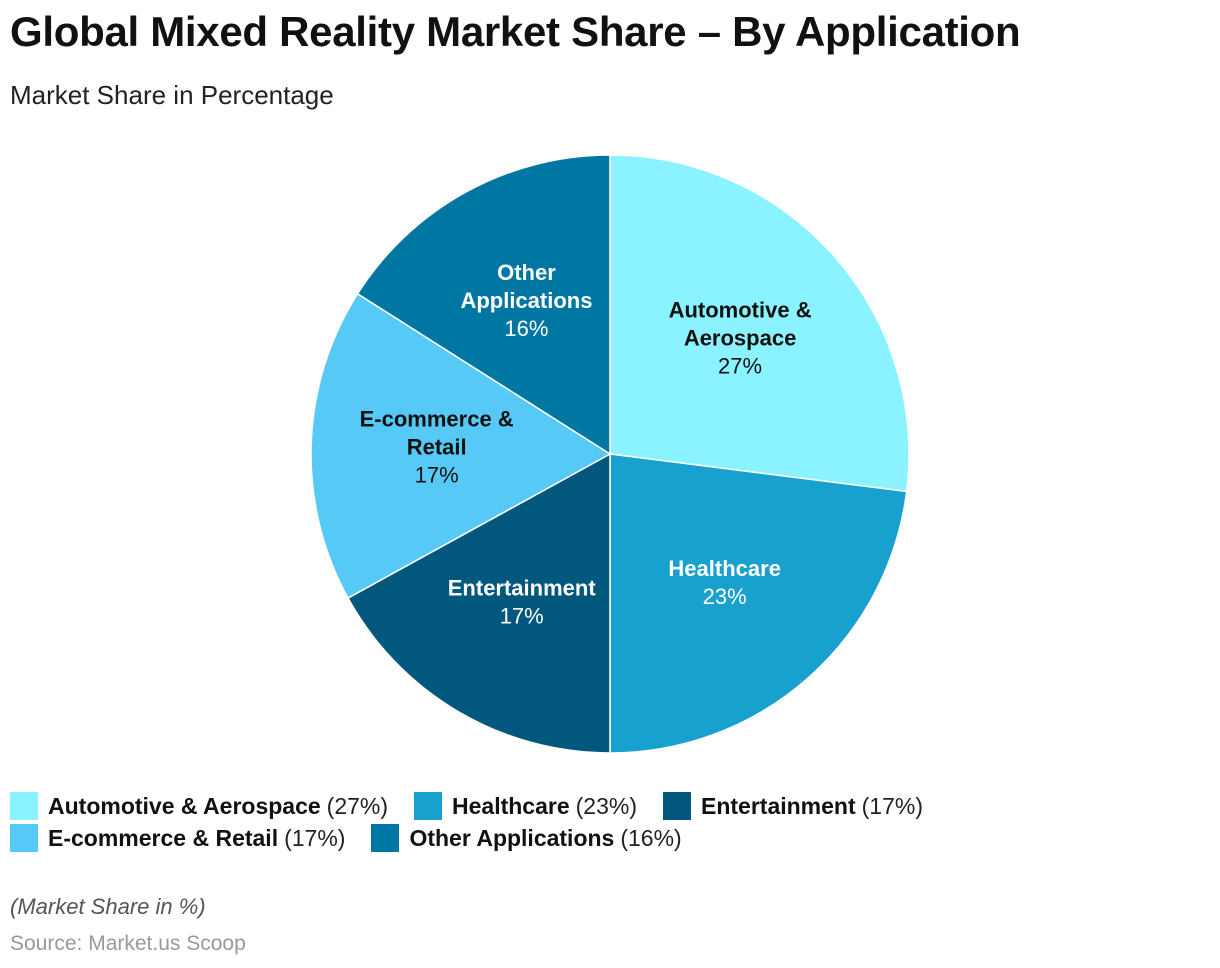 This screenshot has height=968, width=1220. I want to click on pie-slice-automotive-aerospace, so click(759, 323).